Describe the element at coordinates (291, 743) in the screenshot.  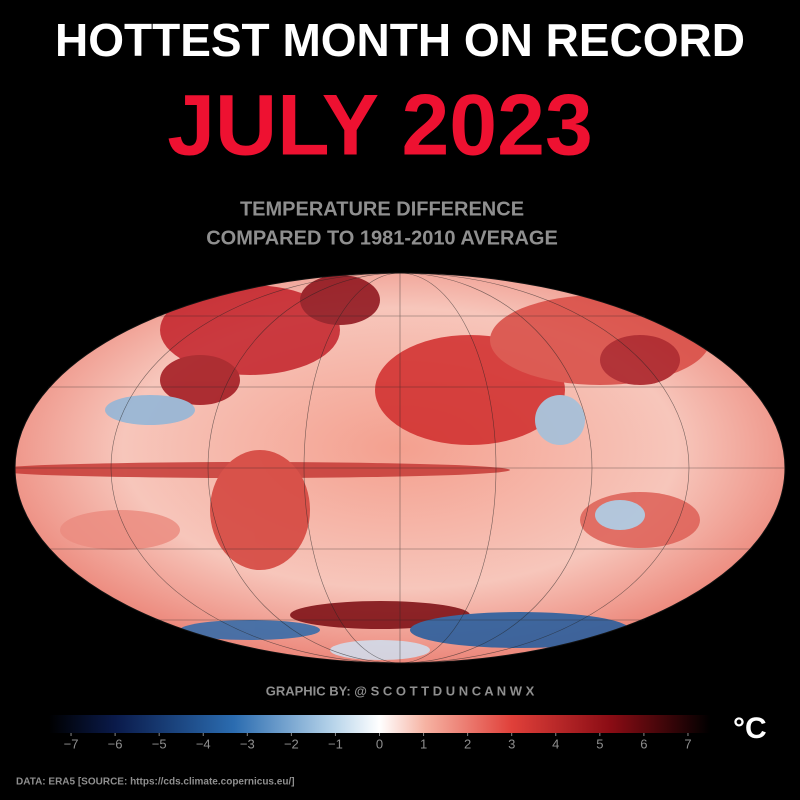
I see `tick-label: −2` at that location.